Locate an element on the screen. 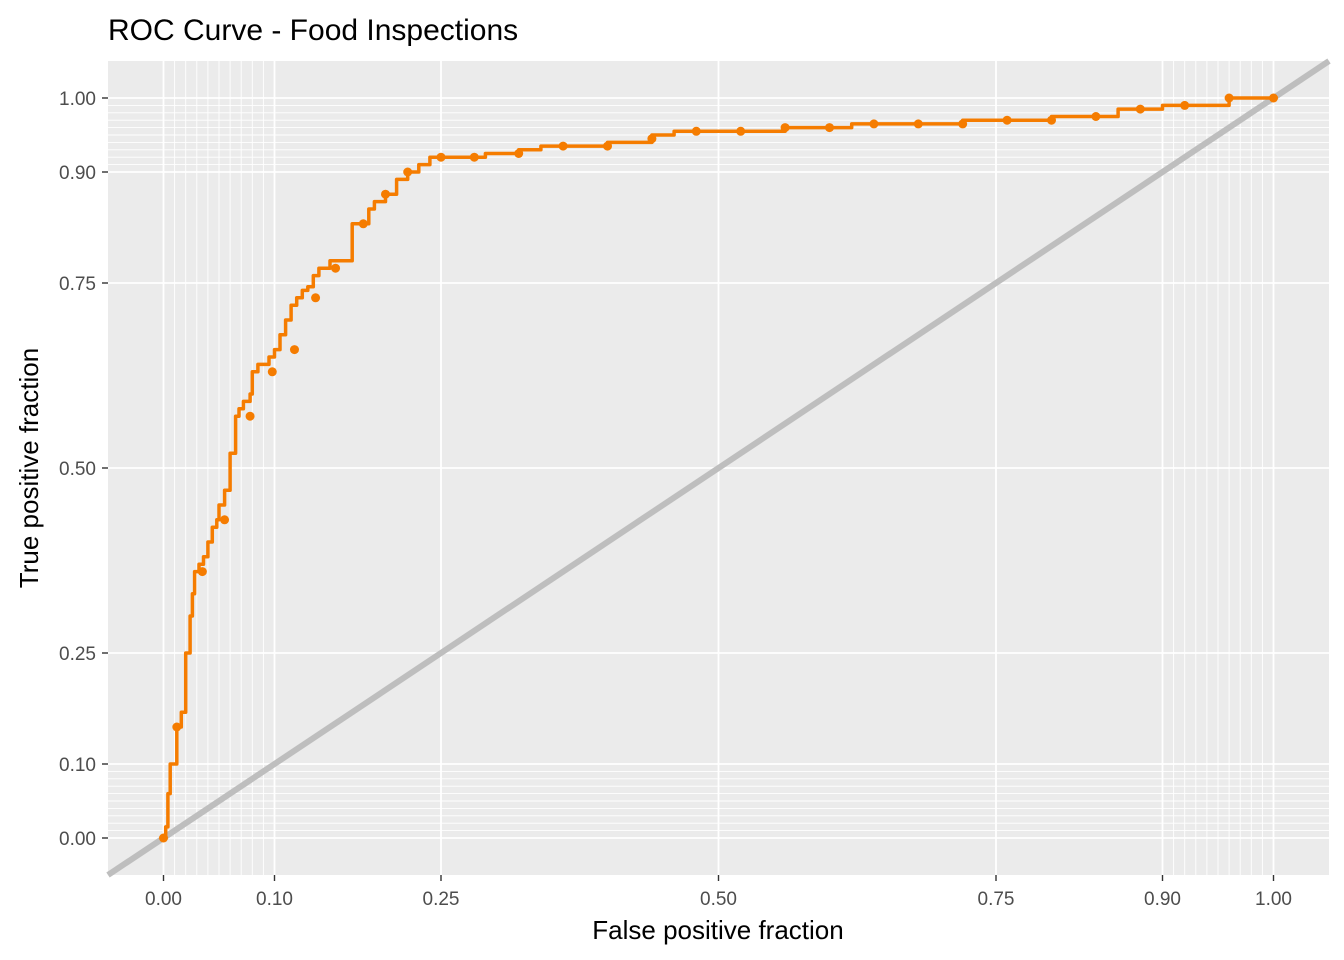  y-tick-layer: 0.00 0.10 0.25 0.50 0.75 0.90 1.00 is located at coordinates (83, 469).